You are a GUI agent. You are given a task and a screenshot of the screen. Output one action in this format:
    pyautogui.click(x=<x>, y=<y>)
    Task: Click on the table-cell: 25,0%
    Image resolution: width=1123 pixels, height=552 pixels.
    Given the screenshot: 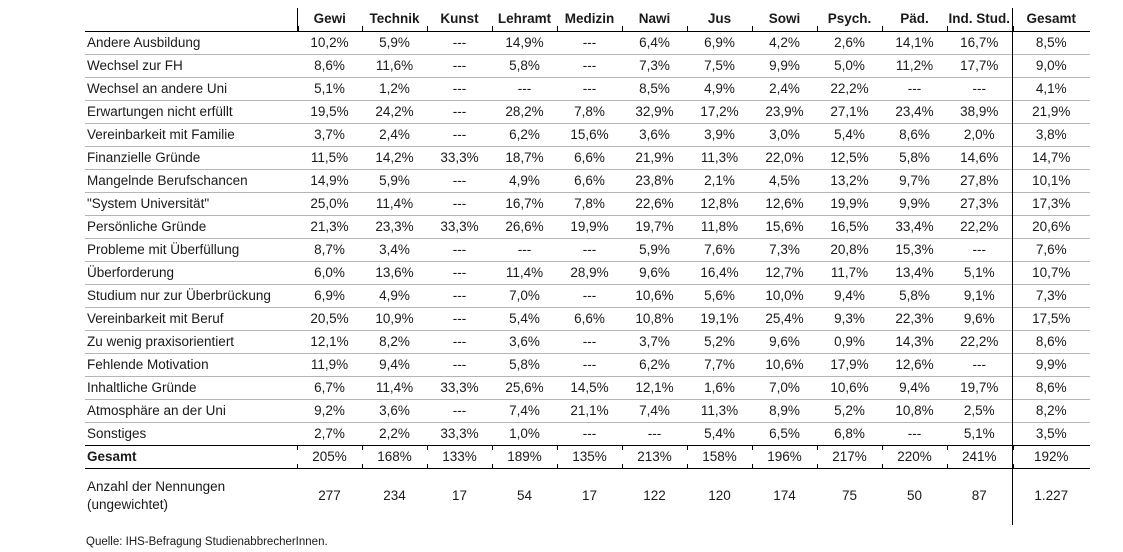 What is the action you would take?
    pyautogui.click(x=329, y=204)
    